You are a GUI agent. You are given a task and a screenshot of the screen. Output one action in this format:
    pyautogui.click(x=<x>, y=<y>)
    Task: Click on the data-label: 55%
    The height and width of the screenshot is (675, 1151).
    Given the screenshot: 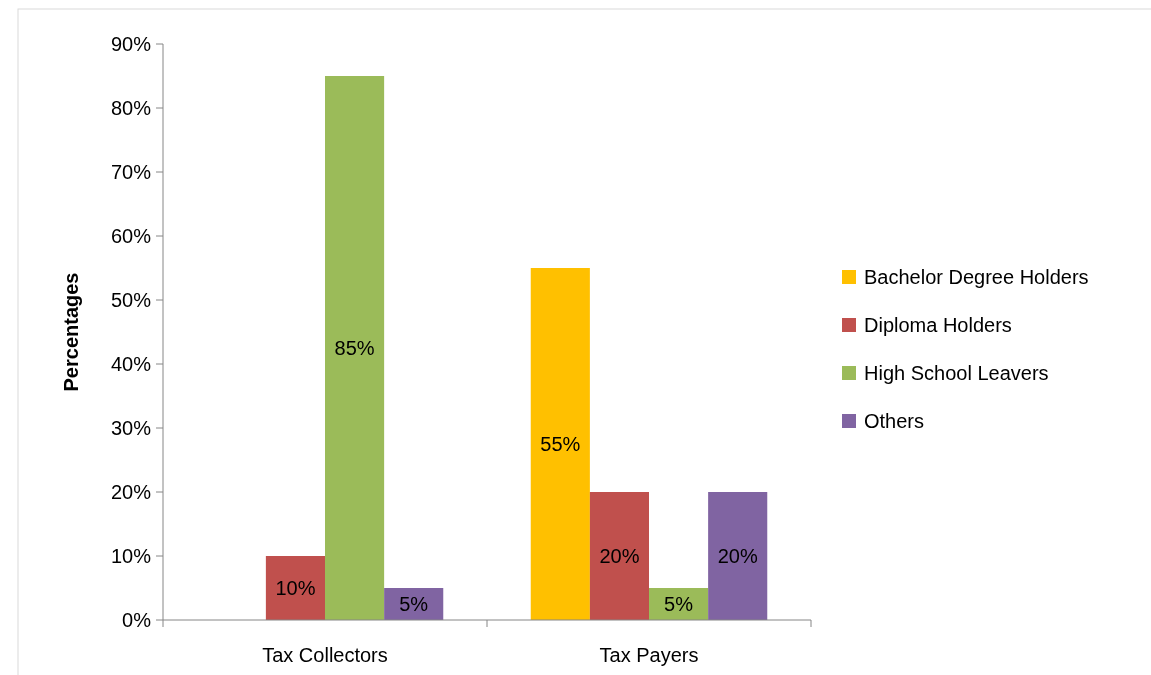 What is the action you would take?
    pyautogui.click(x=560, y=444)
    